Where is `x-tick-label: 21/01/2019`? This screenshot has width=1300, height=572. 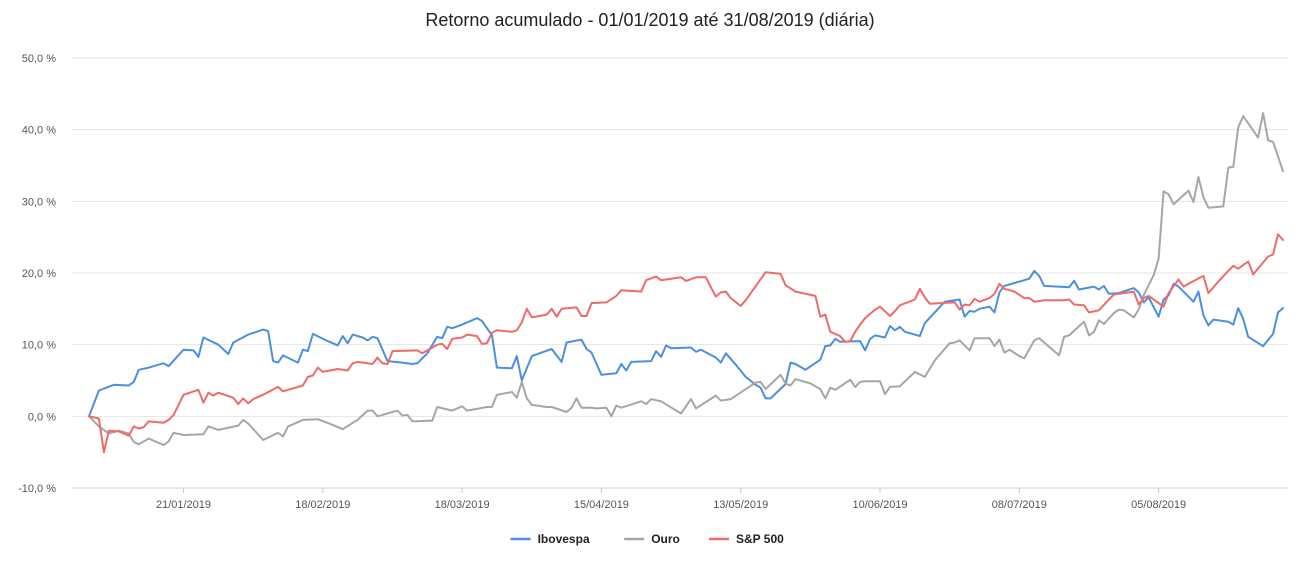 x-tick-label: 21/01/2019 is located at coordinates (183, 505).